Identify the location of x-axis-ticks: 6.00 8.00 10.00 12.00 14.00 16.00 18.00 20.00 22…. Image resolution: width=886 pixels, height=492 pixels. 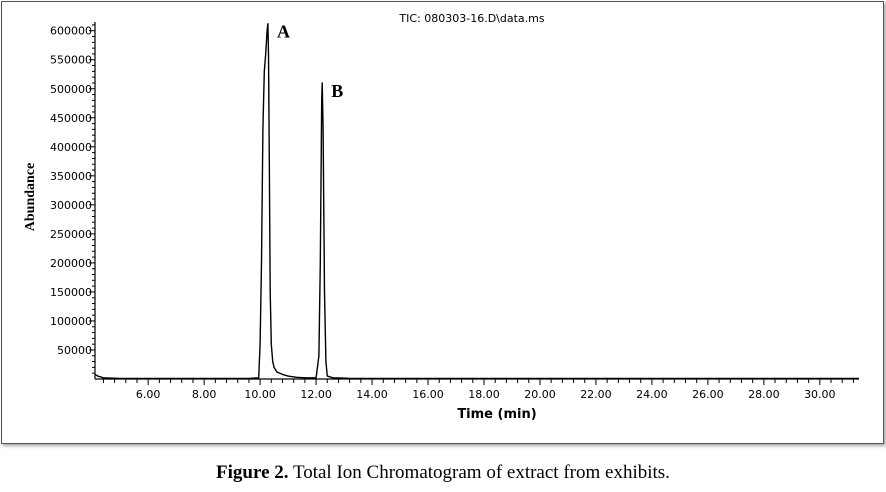
(478, 390).